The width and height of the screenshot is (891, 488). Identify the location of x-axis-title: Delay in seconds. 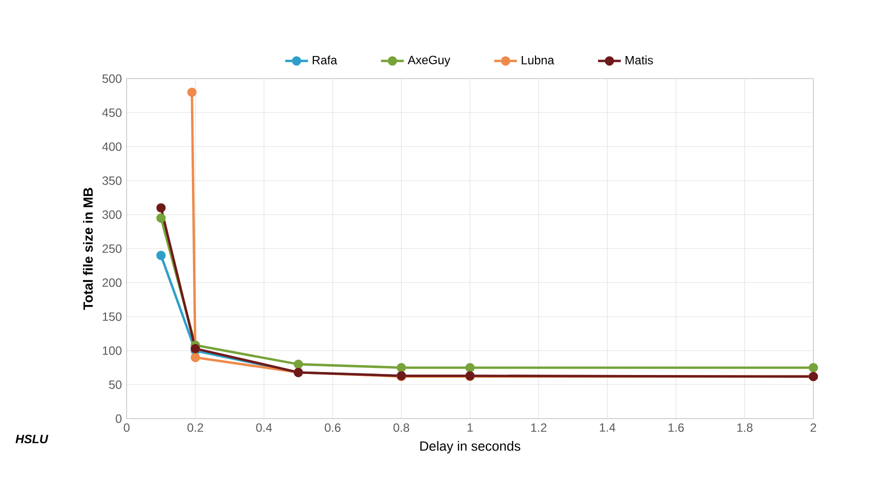
(470, 447).